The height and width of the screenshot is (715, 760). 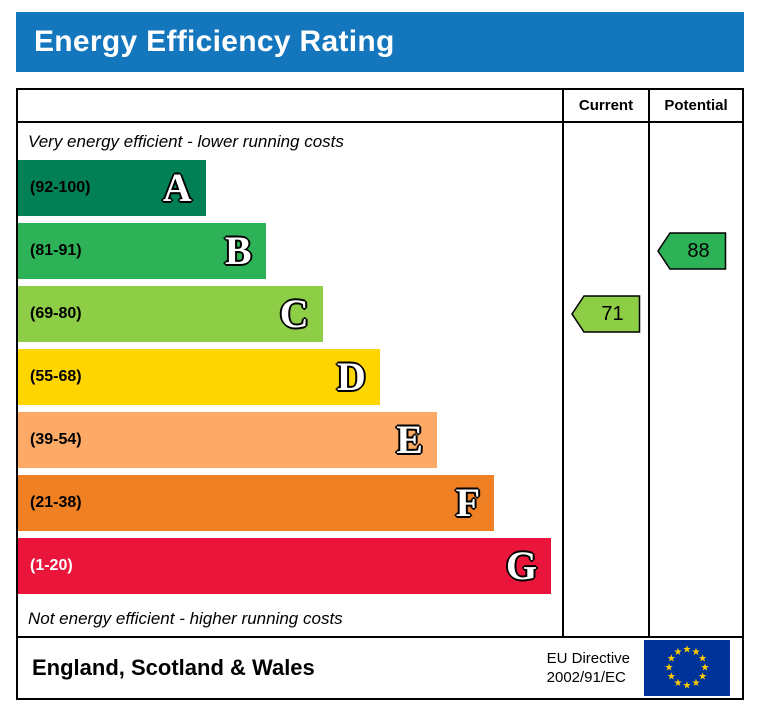 What do you see at coordinates (586, 677) in the screenshot?
I see `eu-directive-line2: 2002/91/EC` at bounding box center [586, 677].